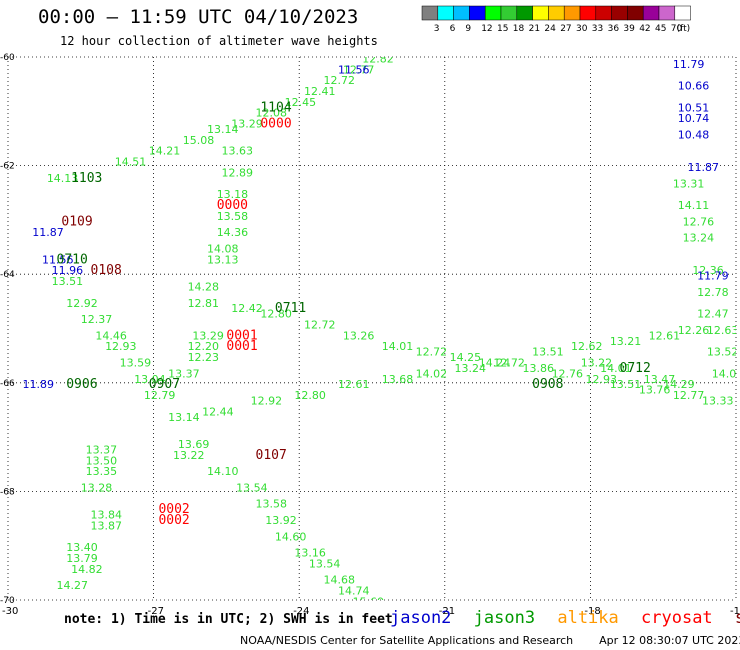 The height and width of the screenshot is (650, 740). What do you see at coordinates (82, 547) in the screenshot?
I see `jason3-swh-point: 13.40` at bounding box center [82, 547].